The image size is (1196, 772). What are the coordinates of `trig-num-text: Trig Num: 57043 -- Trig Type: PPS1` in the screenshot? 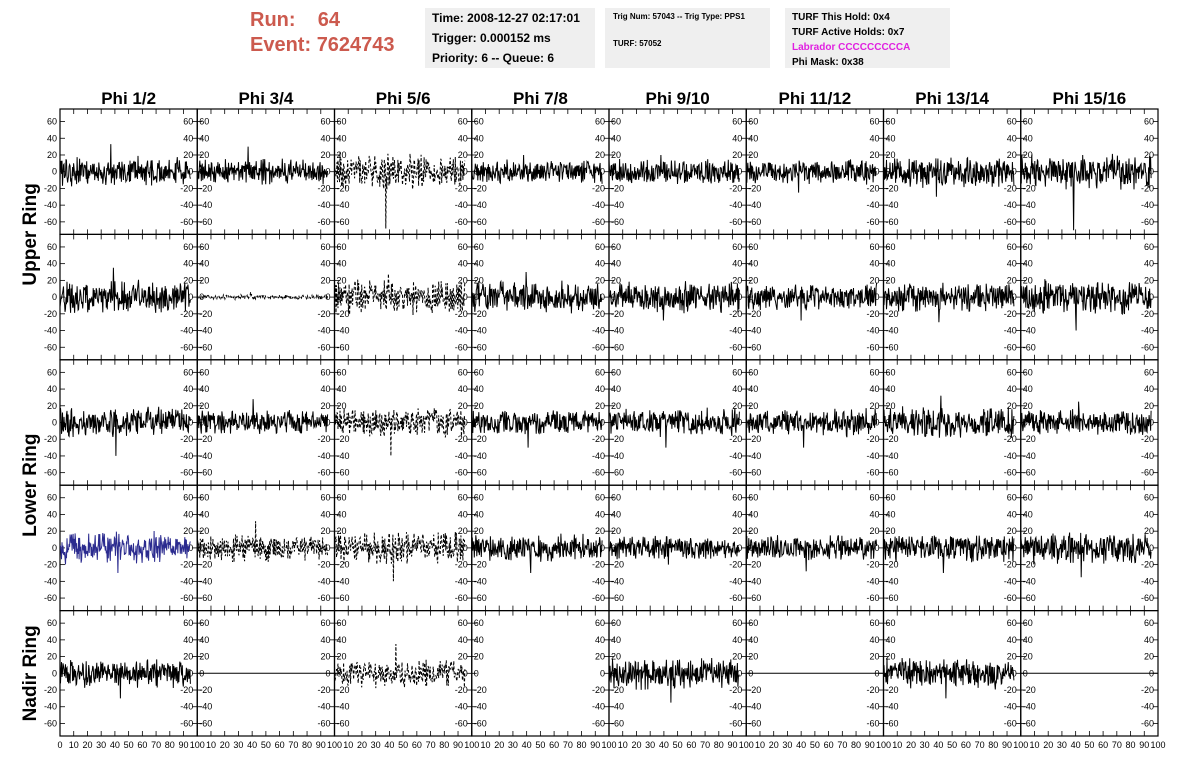 It's located at (679, 16).